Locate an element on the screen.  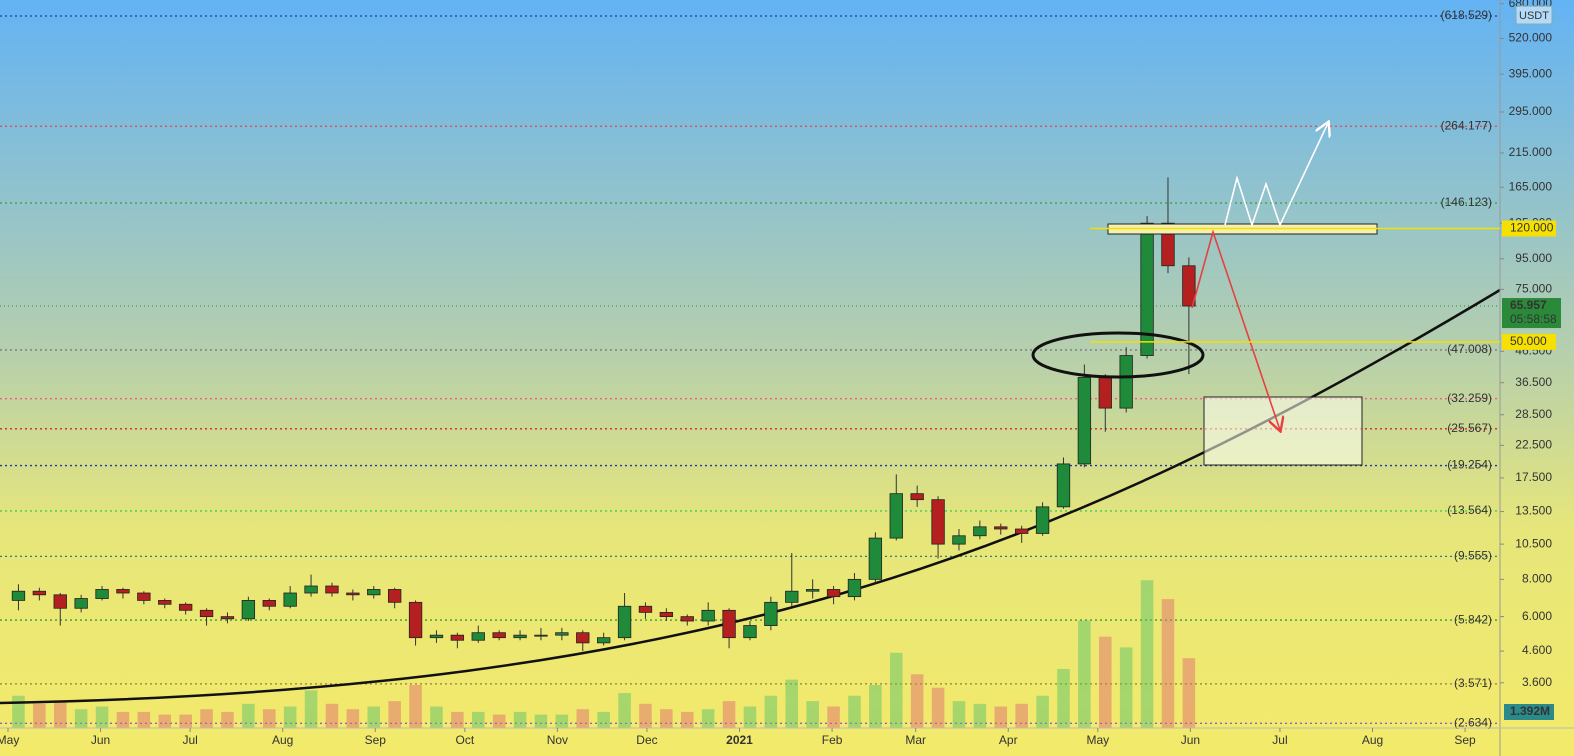
level-label: (2.634) is located at coordinates (1473, 722).